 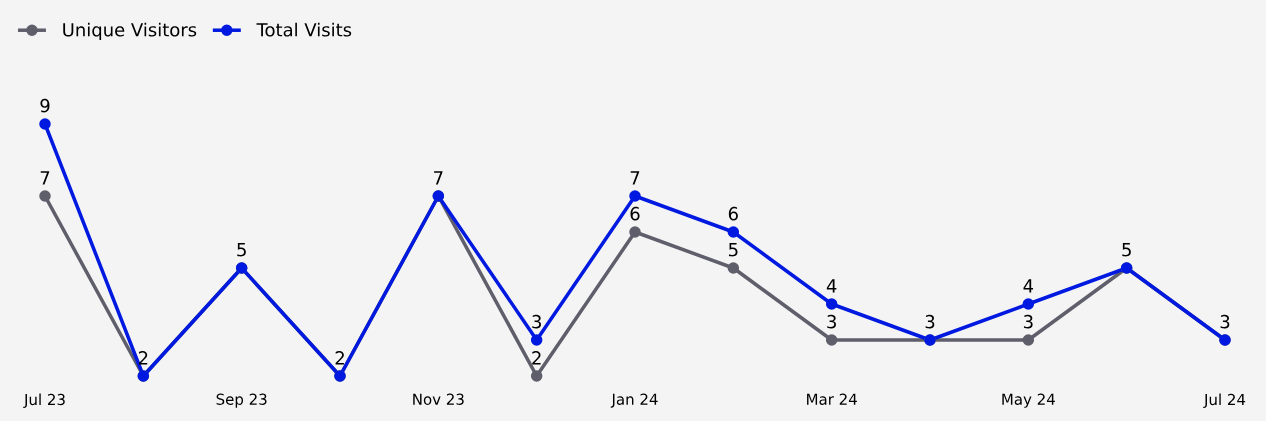 I want to click on x-tick-label: May 24, so click(x=1028, y=400).